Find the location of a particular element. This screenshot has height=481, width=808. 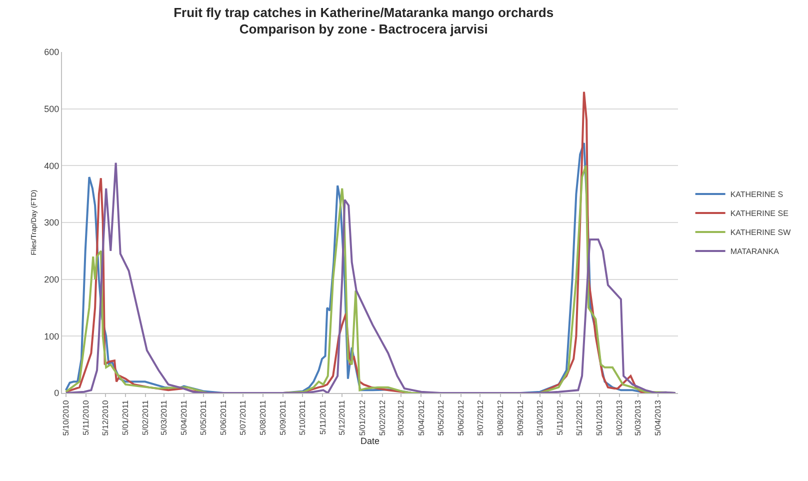

legend-label: KATHERINE SE is located at coordinates (759, 213).